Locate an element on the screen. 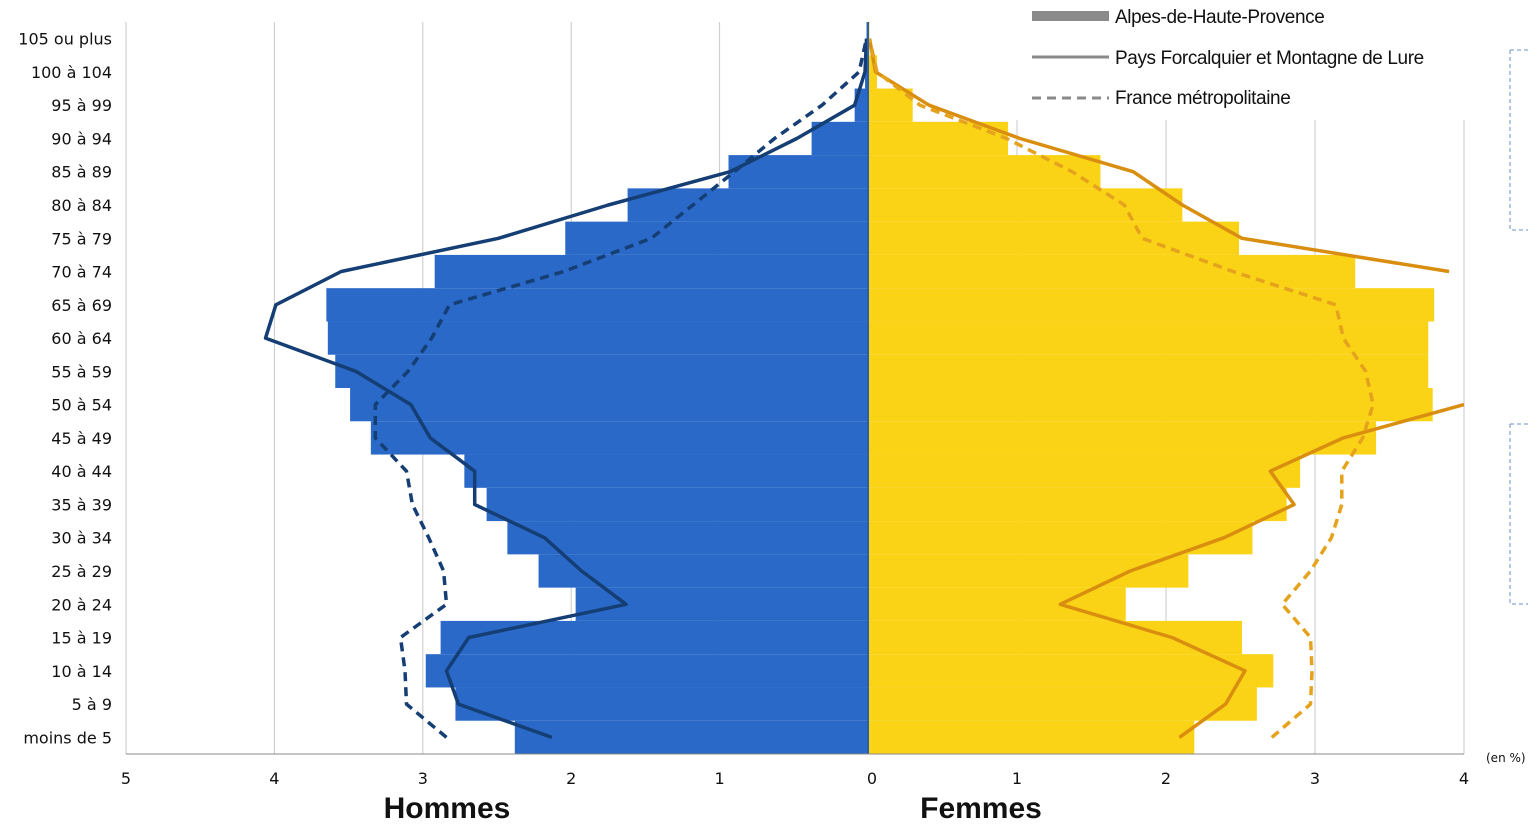 The width and height of the screenshot is (1529, 825). x-tick-men: 1 is located at coordinates (720, 778).